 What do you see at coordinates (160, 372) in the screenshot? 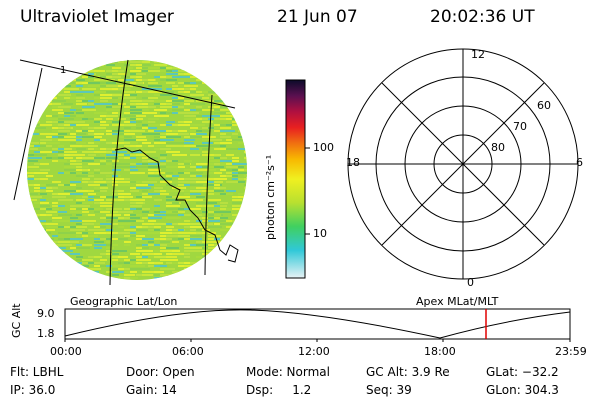
I see `info-door: Door: Open` at bounding box center [160, 372].